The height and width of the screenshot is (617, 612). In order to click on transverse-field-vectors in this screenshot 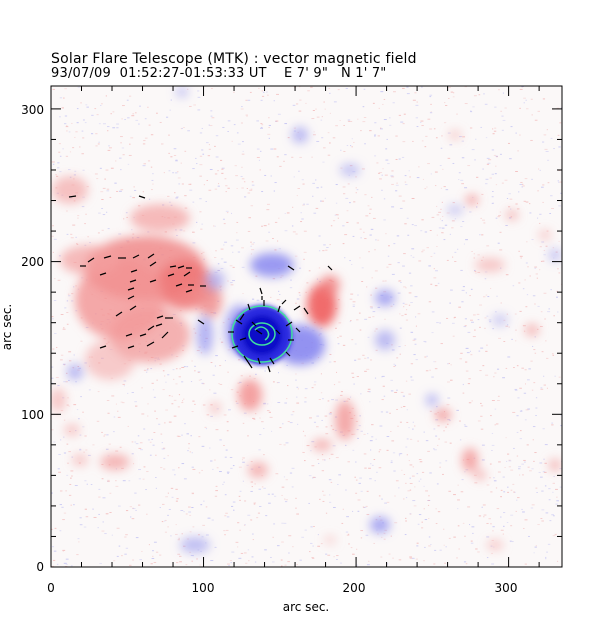, I will do `click(200, 284)`.